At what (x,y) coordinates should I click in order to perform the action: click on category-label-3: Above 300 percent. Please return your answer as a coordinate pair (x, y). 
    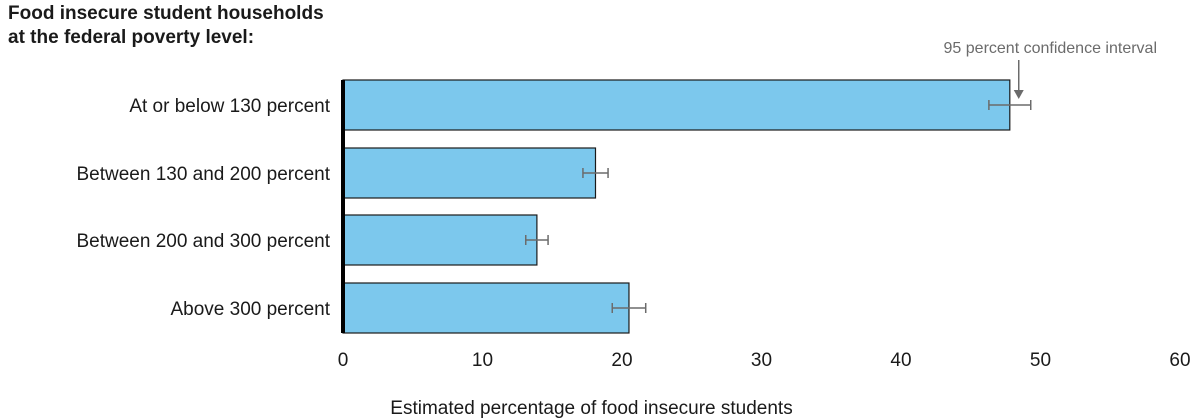
    Looking at the image, I should click on (250, 309).